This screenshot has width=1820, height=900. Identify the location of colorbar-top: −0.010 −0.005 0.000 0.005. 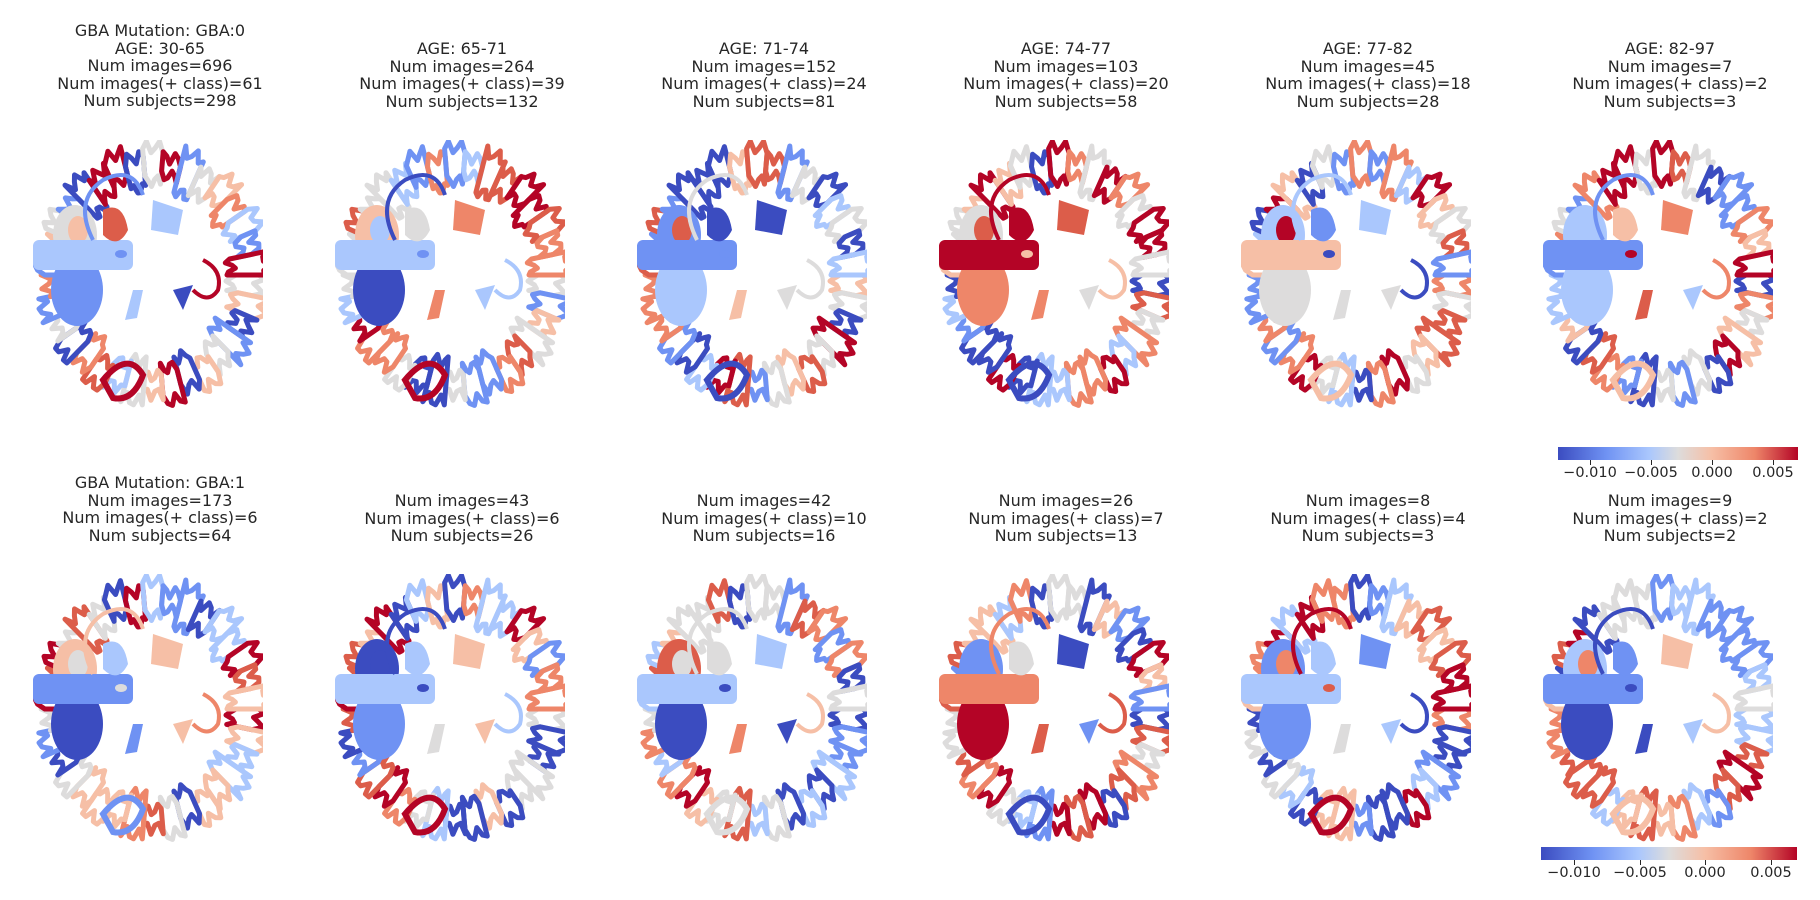
(1678, 466).